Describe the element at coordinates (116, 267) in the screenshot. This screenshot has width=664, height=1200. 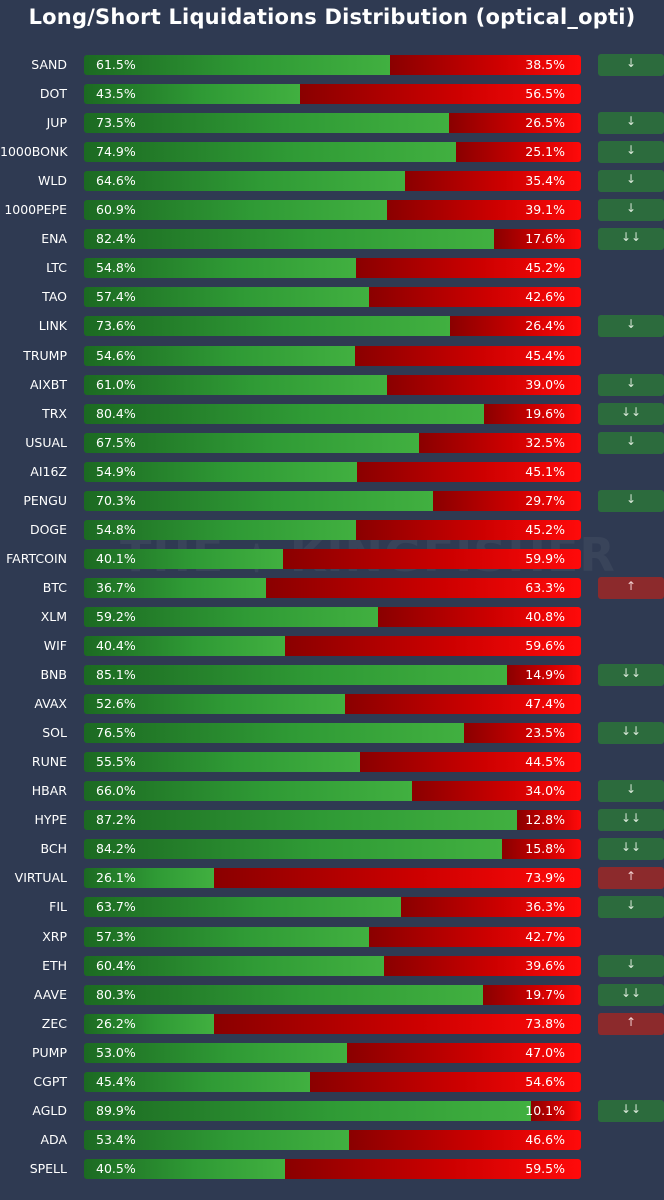
I see `long-percent-label: 54.8%` at that location.